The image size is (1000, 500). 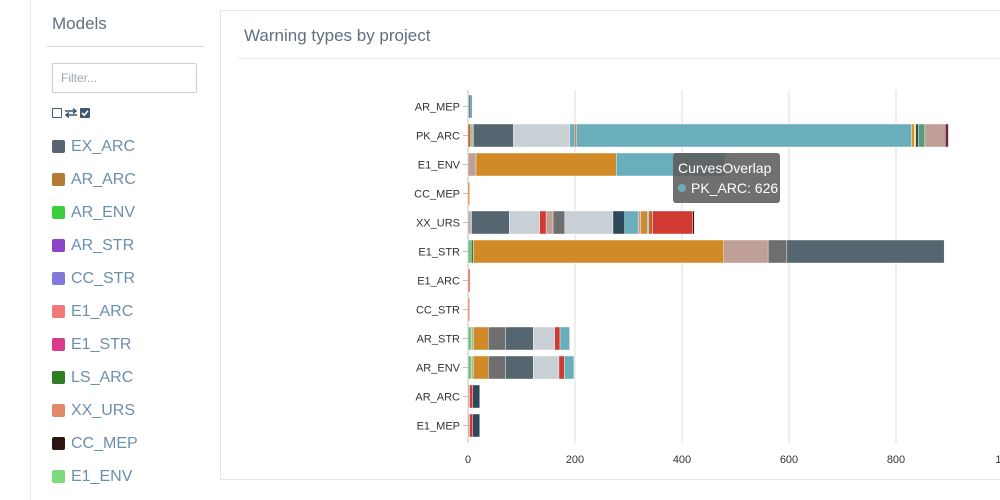 What do you see at coordinates (468, 460) in the screenshot?
I see `x-tick-label: 0` at bounding box center [468, 460].